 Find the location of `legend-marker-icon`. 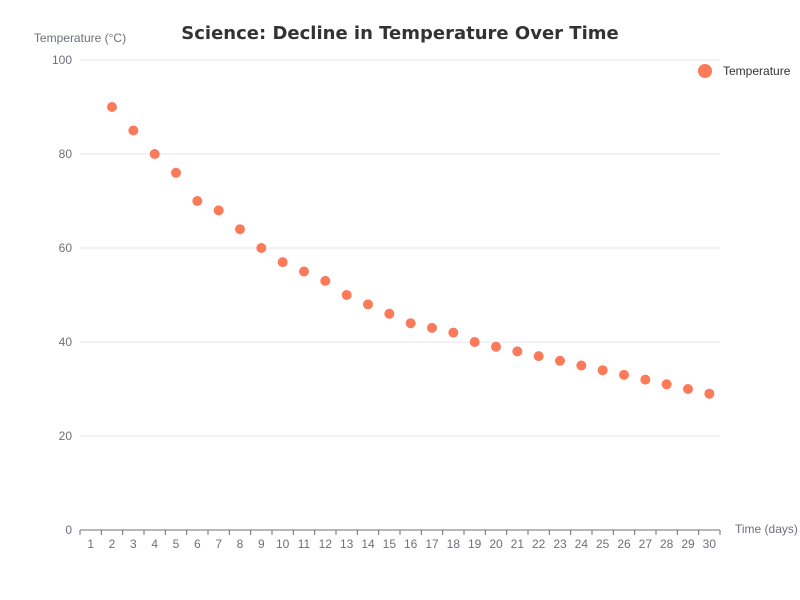

legend-marker-icon is located at coordinates (705, 71).